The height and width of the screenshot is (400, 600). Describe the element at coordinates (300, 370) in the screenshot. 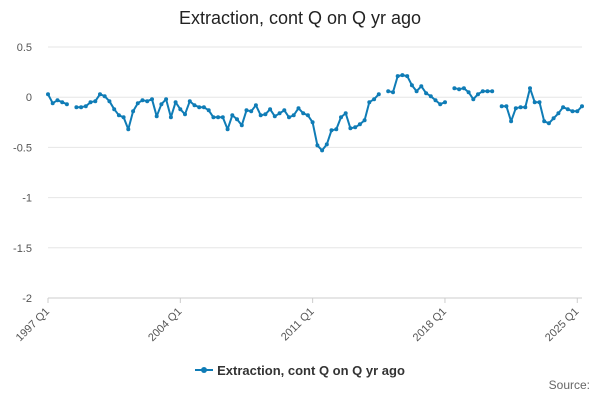

I see `legend: Extraction, cont Q on Q yr ago` at that location.